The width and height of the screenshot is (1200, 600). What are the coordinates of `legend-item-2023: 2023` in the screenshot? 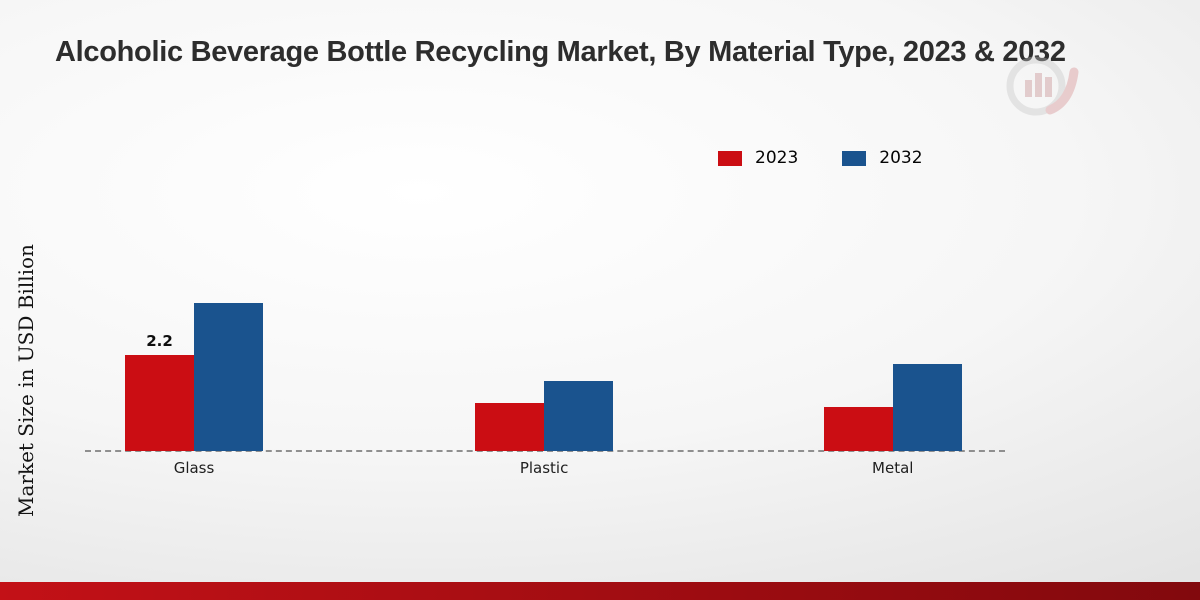 It's located at (758, 158).